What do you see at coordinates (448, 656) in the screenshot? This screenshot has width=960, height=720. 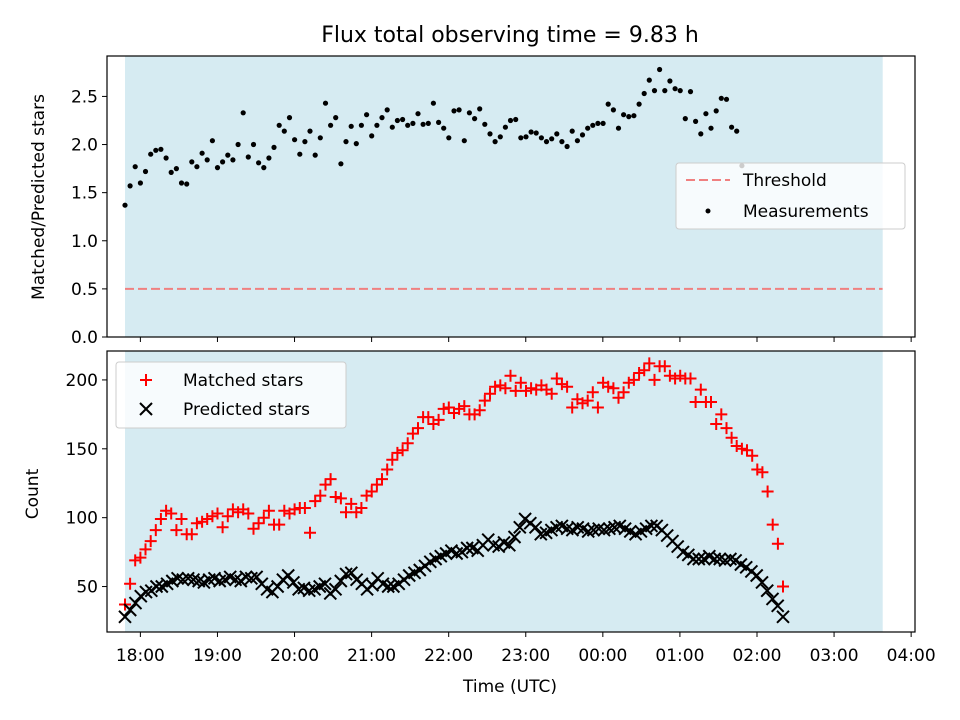 I see `x-tick-label: 22:00` at bounding box center [448, 656].